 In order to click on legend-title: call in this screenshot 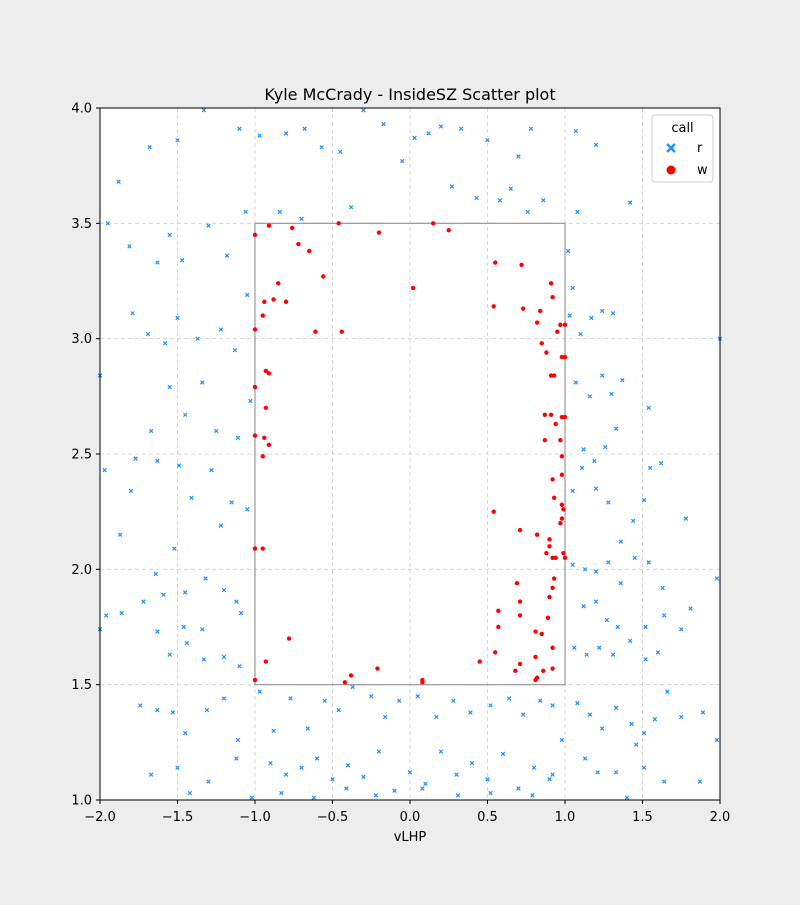, I will do `click(682, 128)`.